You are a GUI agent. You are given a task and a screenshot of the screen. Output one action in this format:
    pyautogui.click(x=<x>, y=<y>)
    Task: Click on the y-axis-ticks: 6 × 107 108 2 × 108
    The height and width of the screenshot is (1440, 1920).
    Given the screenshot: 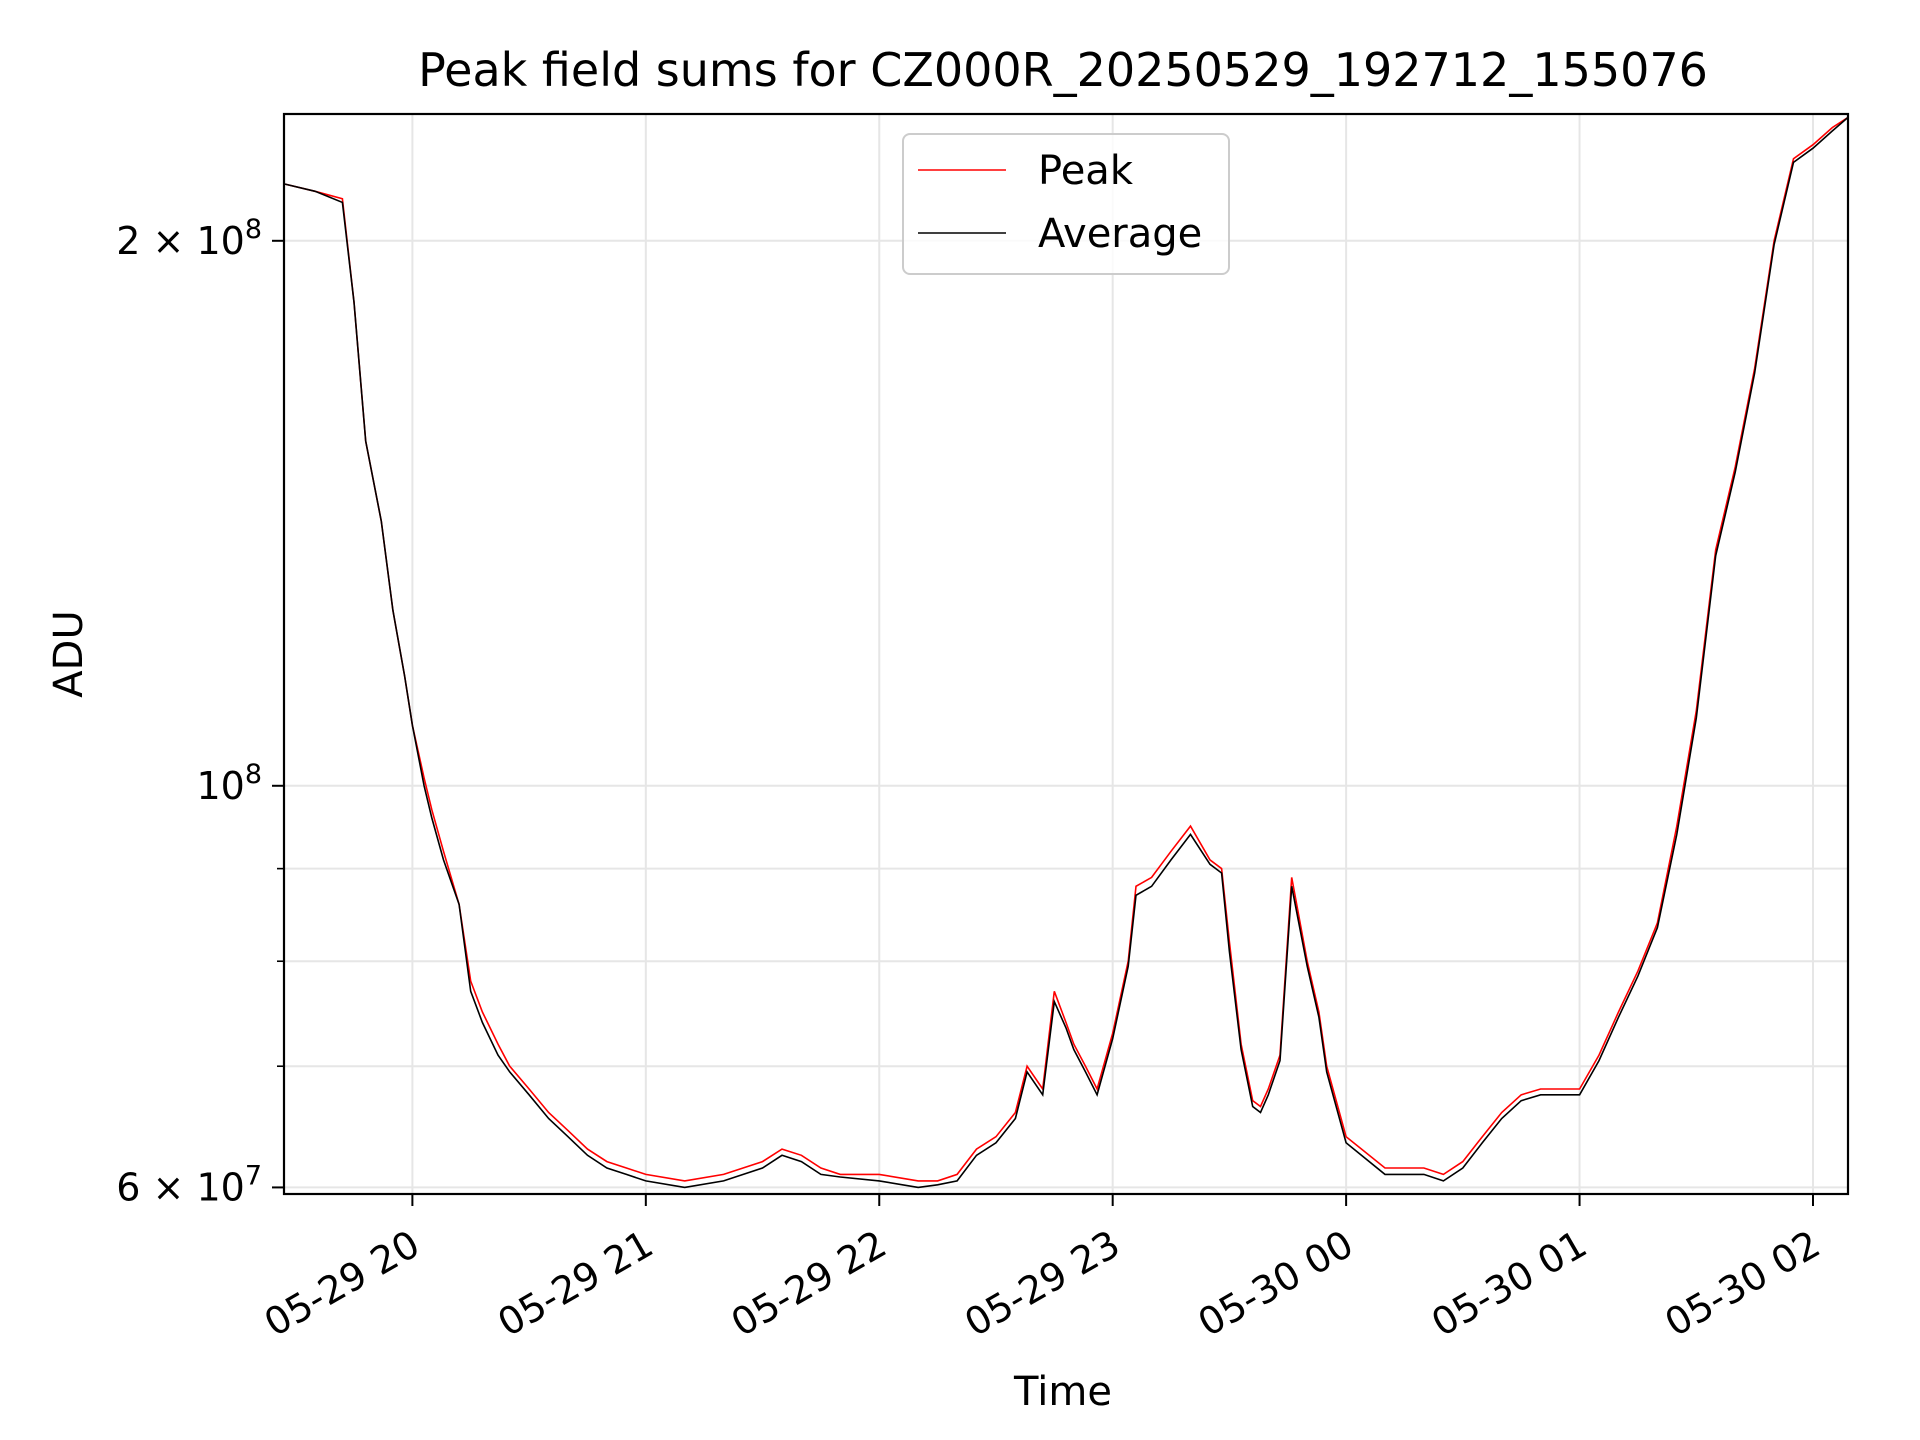 What is the action you would take?
    pyautogui.click(x=200, y=711)
    